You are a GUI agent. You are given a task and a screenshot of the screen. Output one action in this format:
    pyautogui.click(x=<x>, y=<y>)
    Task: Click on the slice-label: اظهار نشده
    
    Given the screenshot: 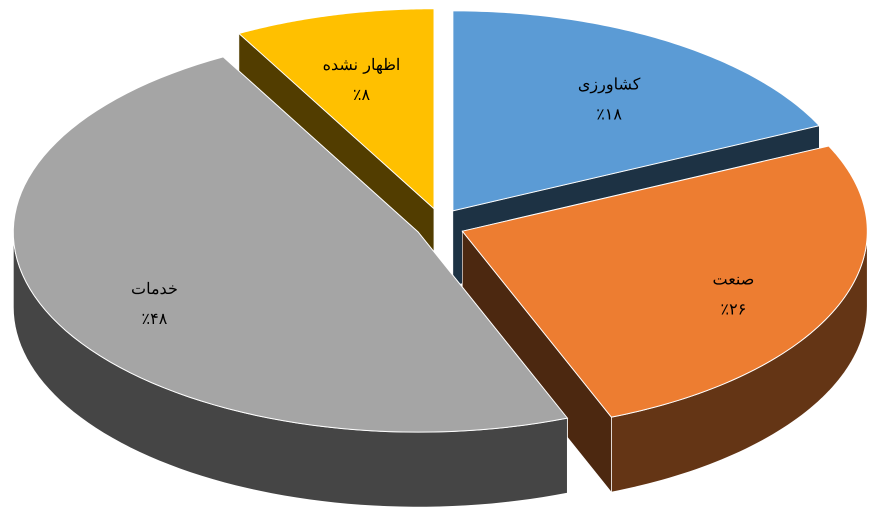 What is the action you would take?
    pyautogui.click(x=362, y=64)
    